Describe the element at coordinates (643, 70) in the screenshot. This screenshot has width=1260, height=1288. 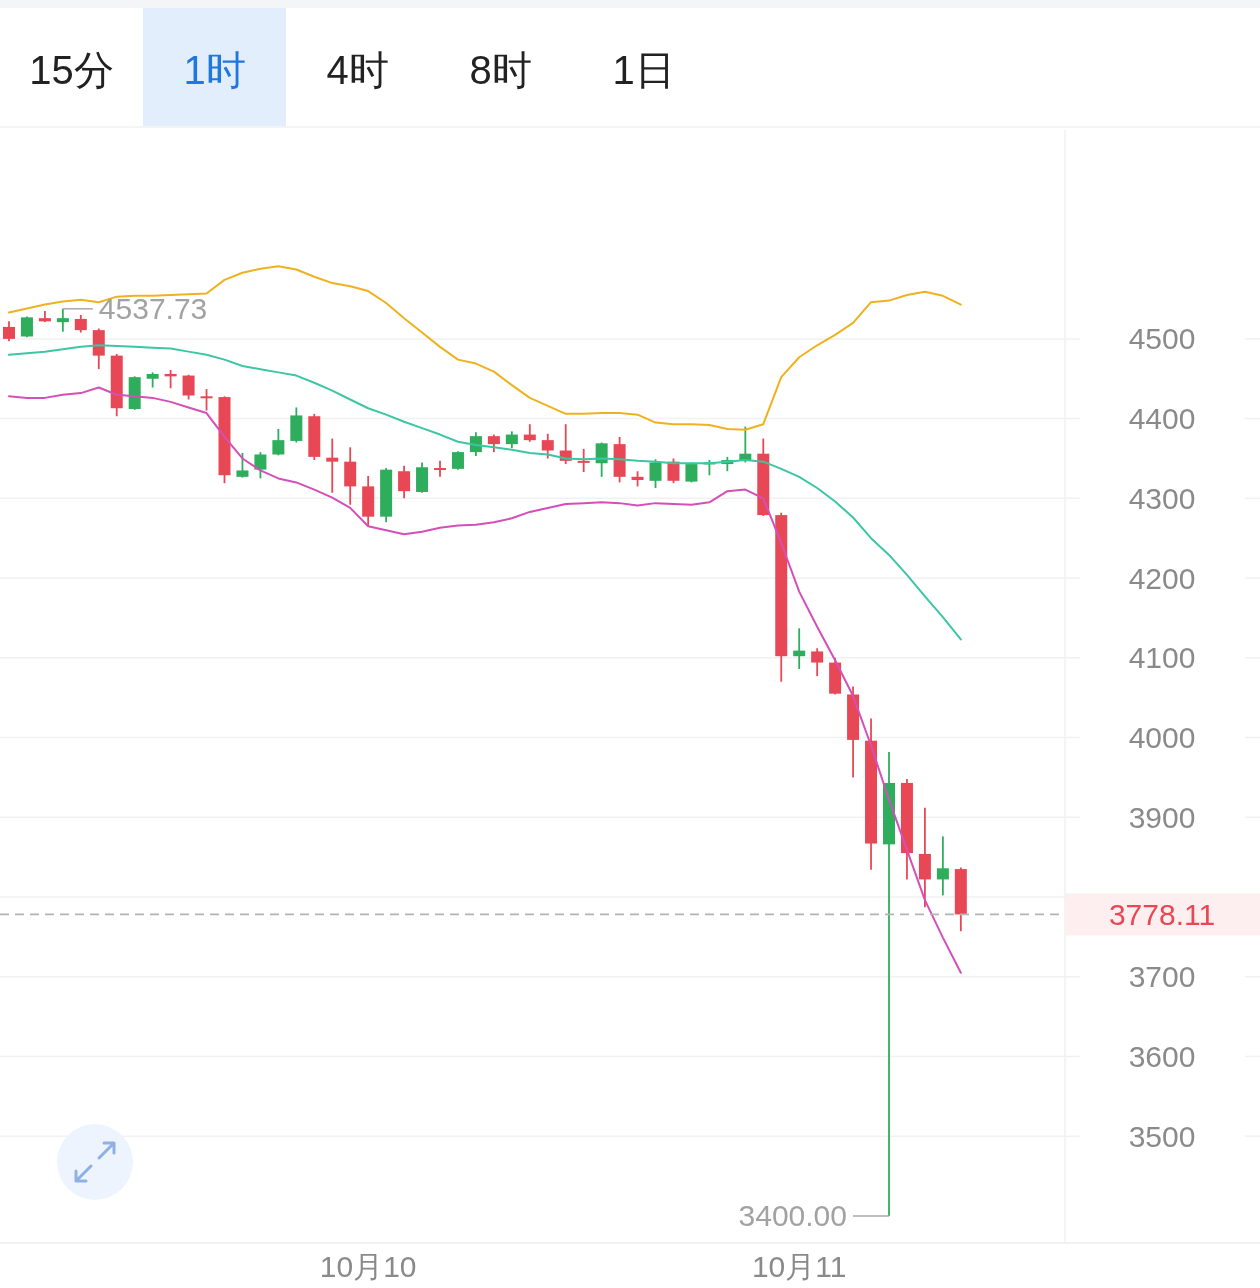
I see `text: 1日` at that location.